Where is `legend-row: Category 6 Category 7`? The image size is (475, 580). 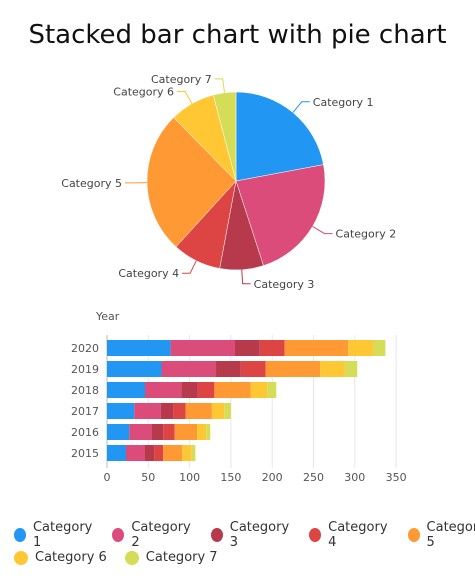 legend-row: Category 6 Category 7 is located at coordinates (241, 557).